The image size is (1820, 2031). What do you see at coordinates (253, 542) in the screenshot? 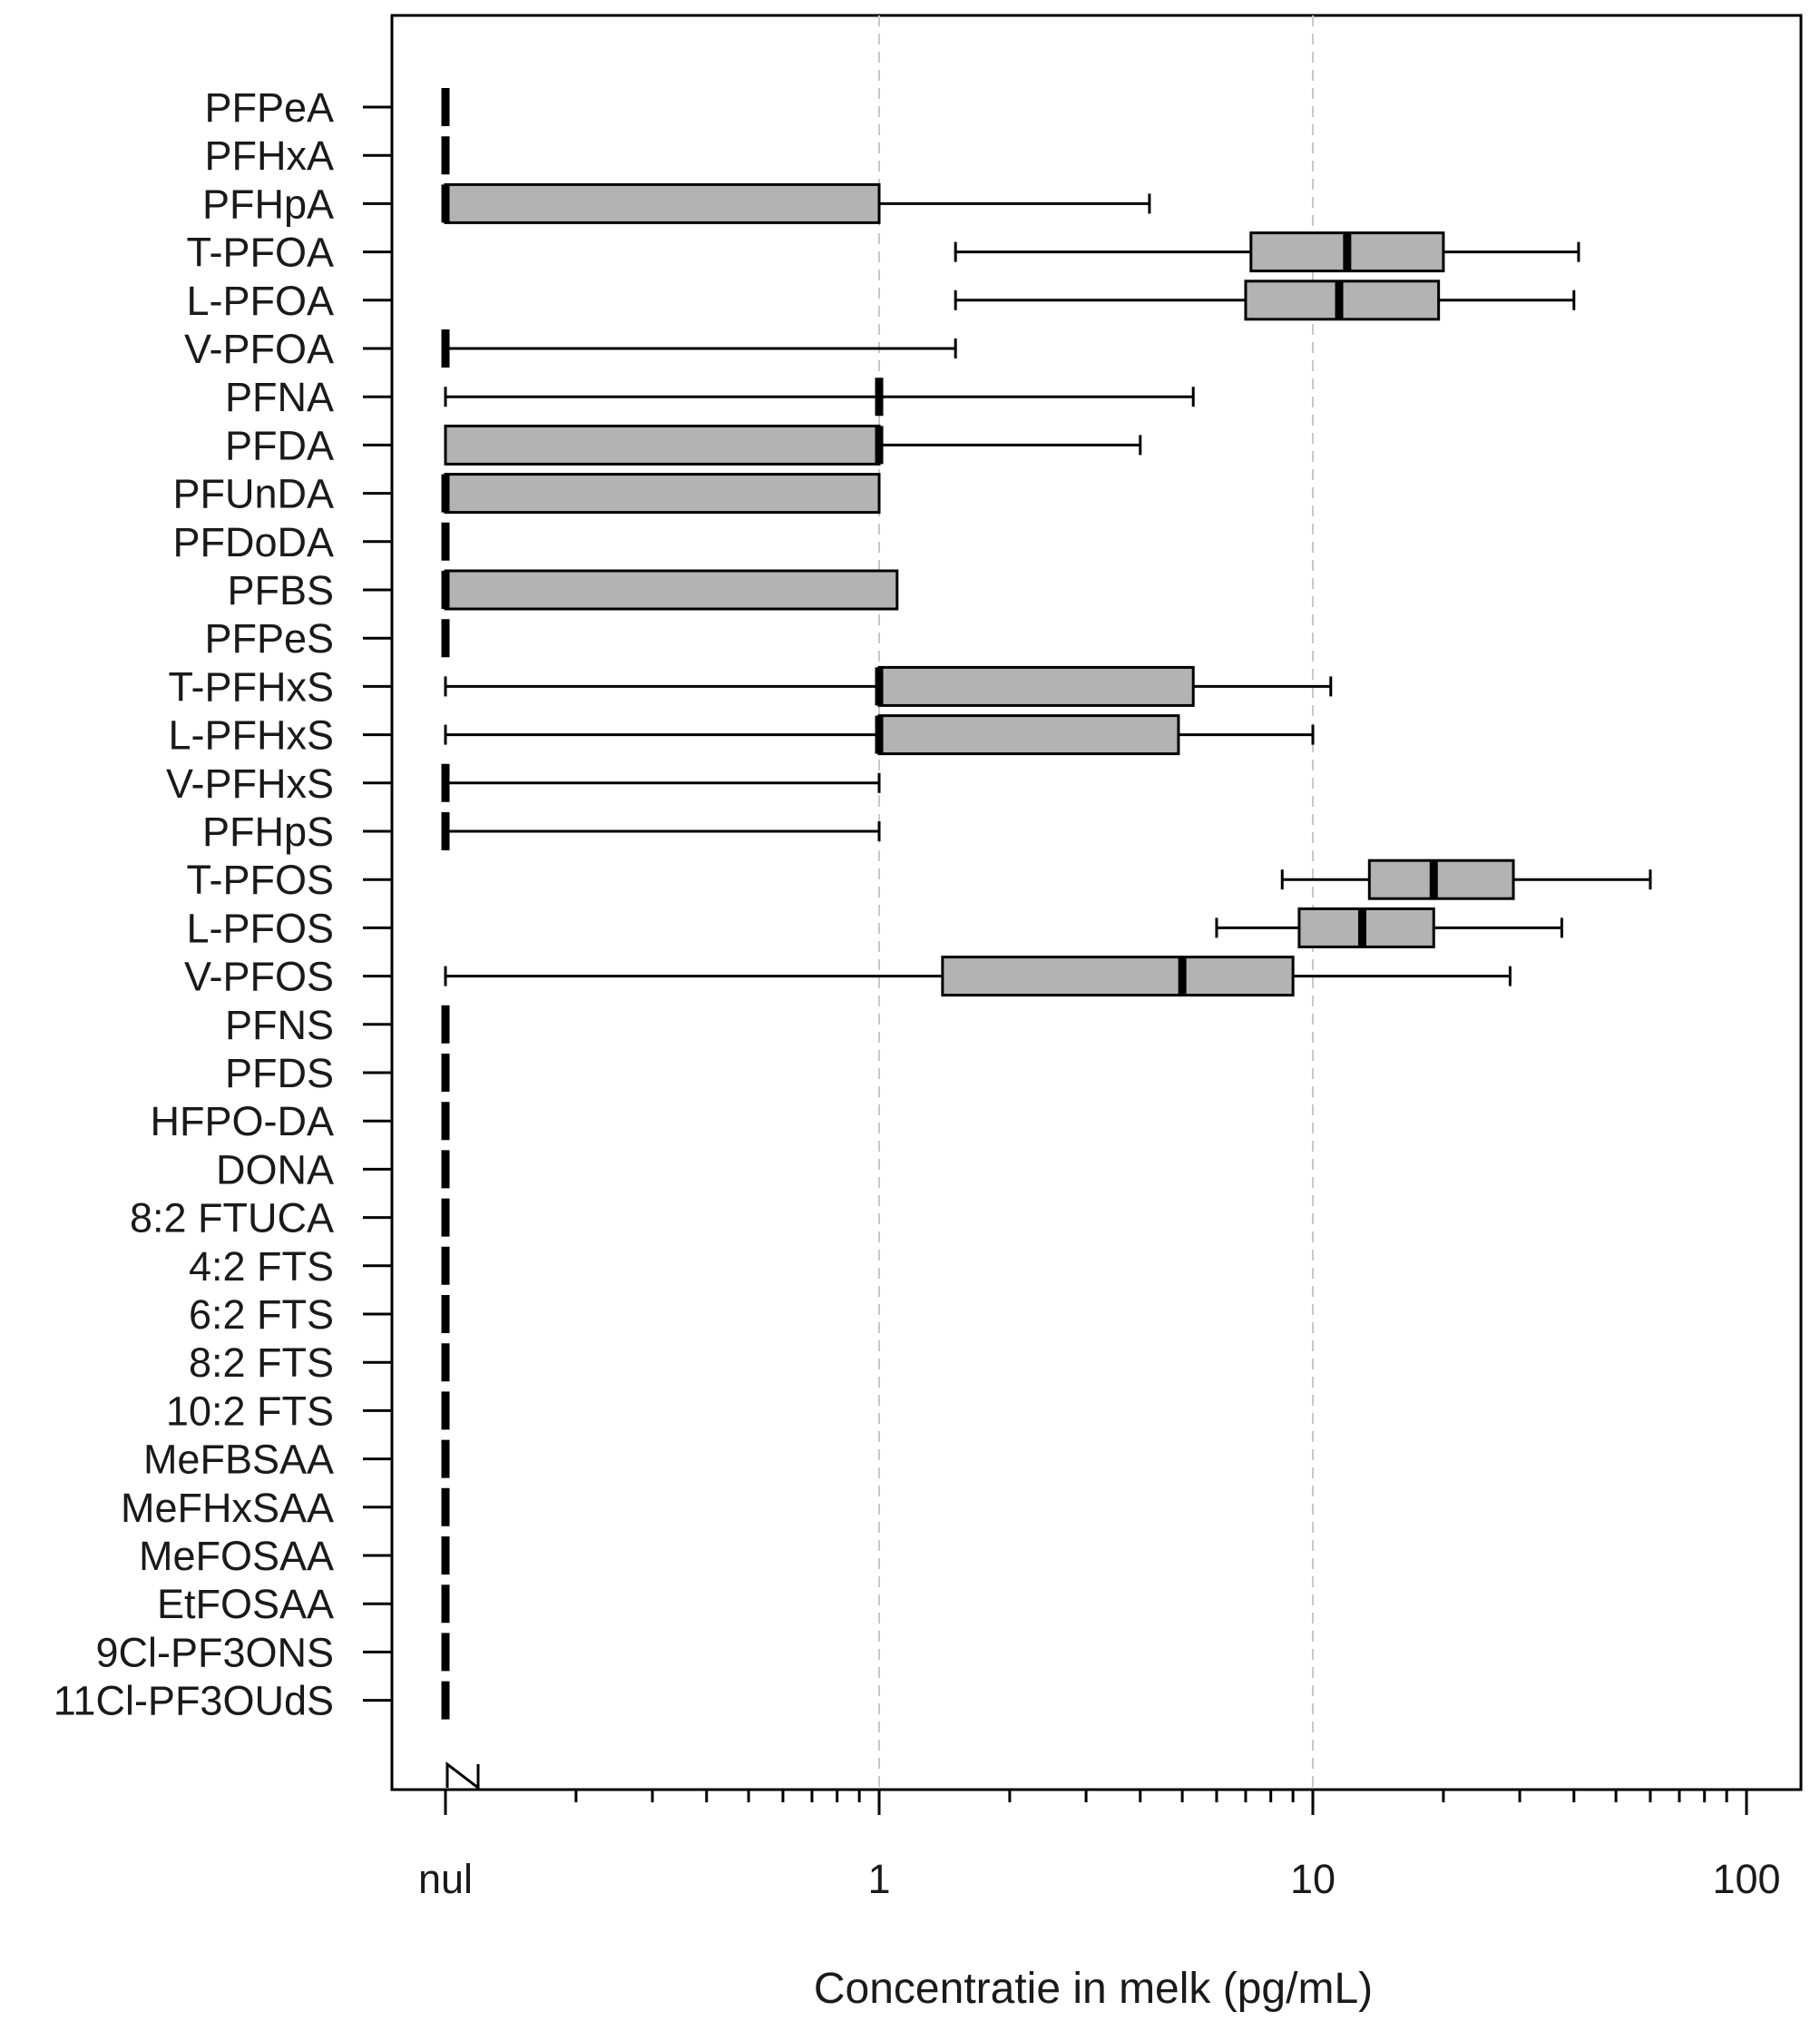
I see `category-label: PFDoDA` at bounding box center [253, 542].